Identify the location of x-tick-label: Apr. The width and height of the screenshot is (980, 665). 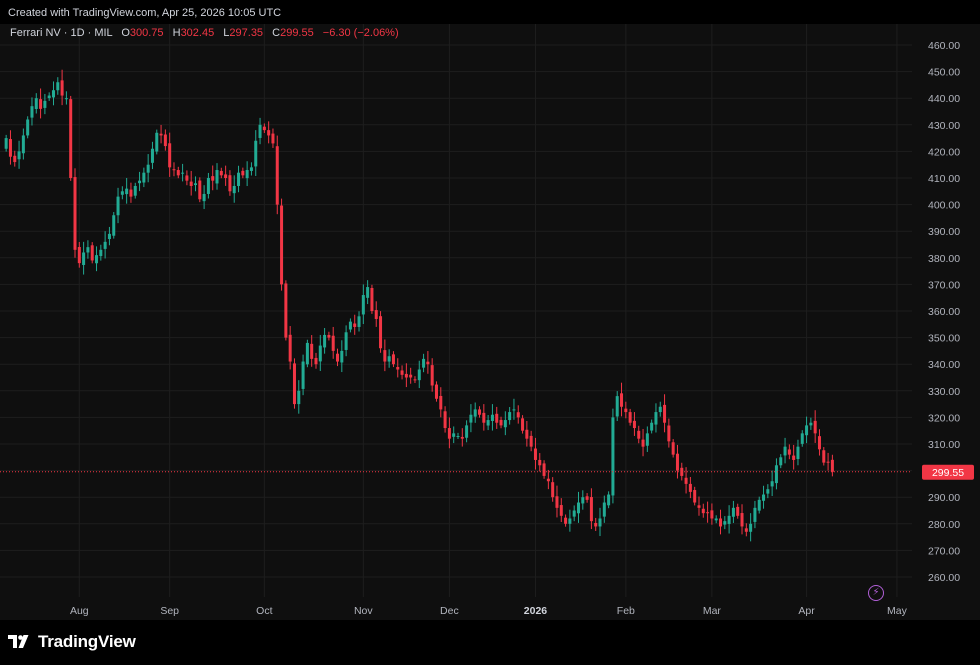
(806, 611).